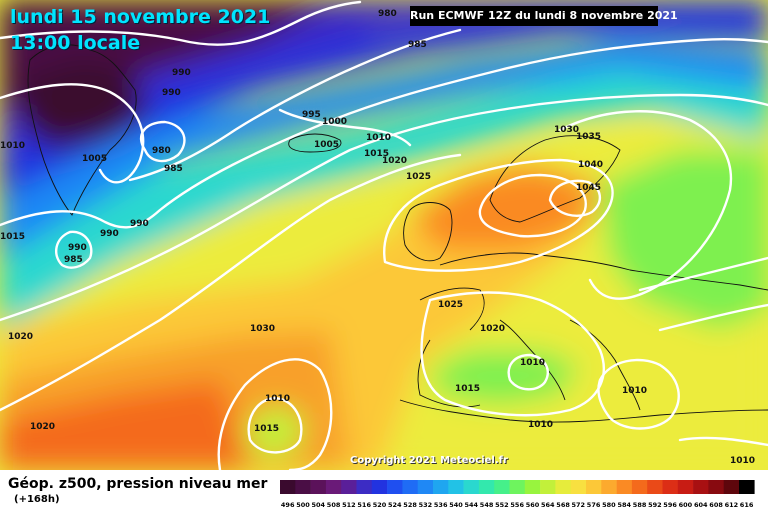 The height and width of the screenshot is (512, 768). Describe the element at coordinates (364, 505) in the screenshot. I see `legend-tick-label: 516` at that location.